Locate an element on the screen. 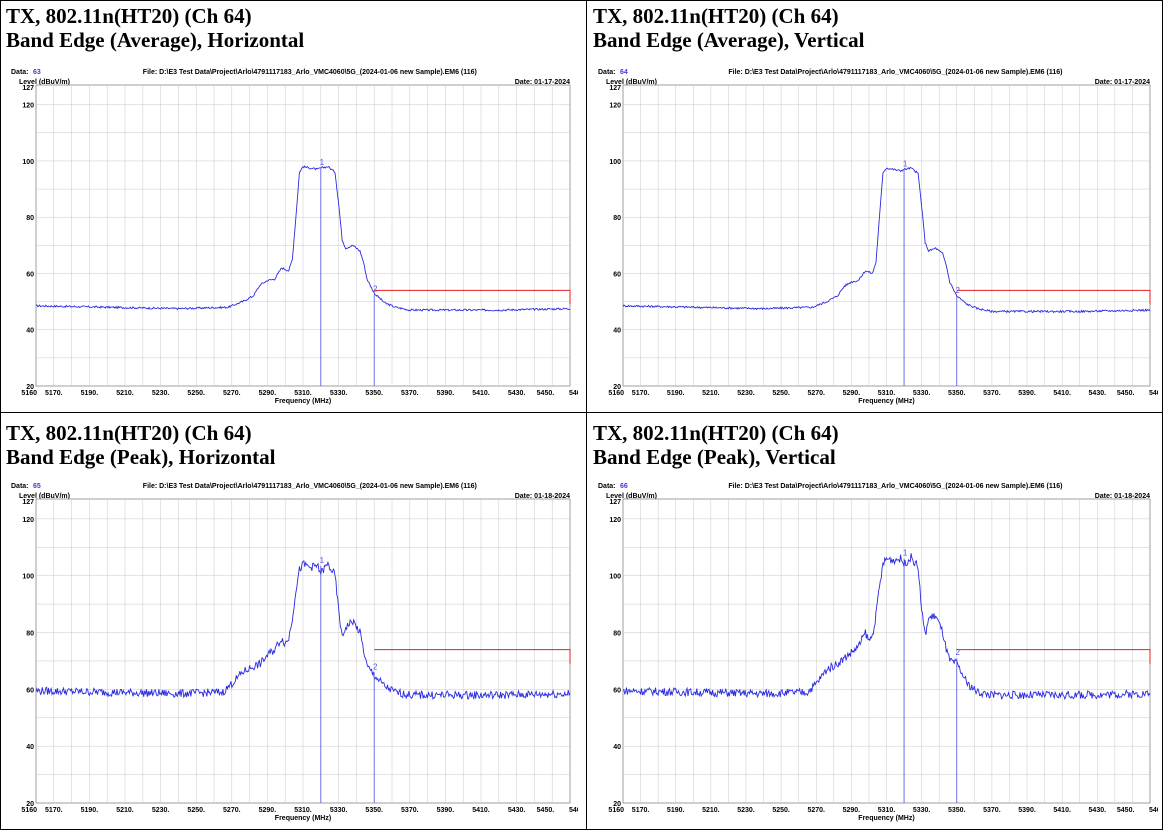 The height and width of the screenshot is (830, 1163). table-border-center is located at coordinates (586, 415).